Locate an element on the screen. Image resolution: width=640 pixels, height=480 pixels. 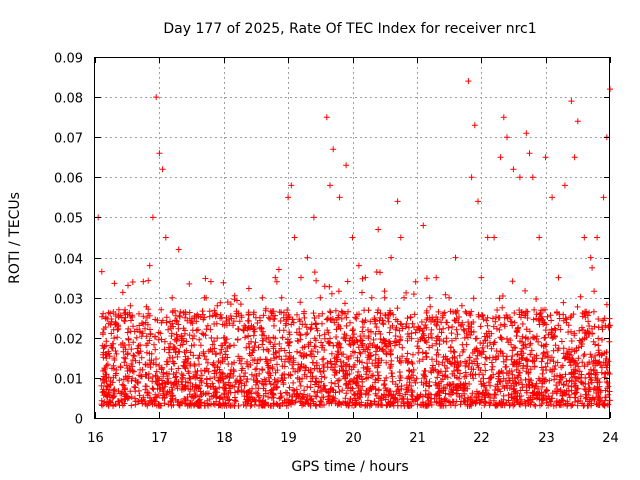
x-tick-labels: 16 17 18 19 20 21 22 23 24 is located at coordinates (353, 438).